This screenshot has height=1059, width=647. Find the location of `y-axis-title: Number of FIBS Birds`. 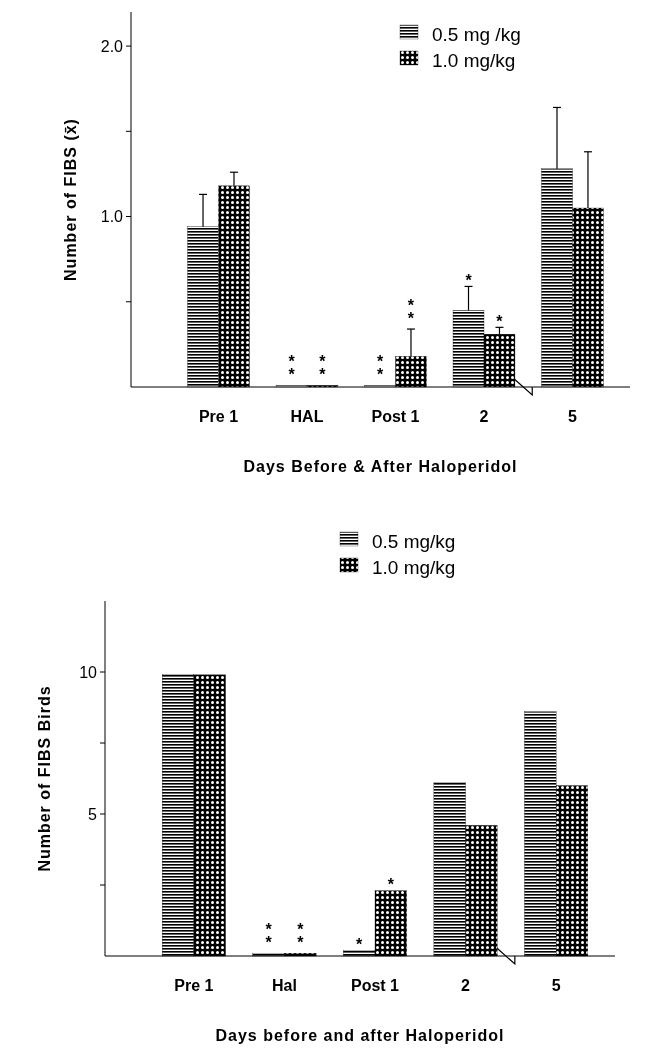

y-axis-title: Number of FIBS Birds is located at coordinates (44, 778).